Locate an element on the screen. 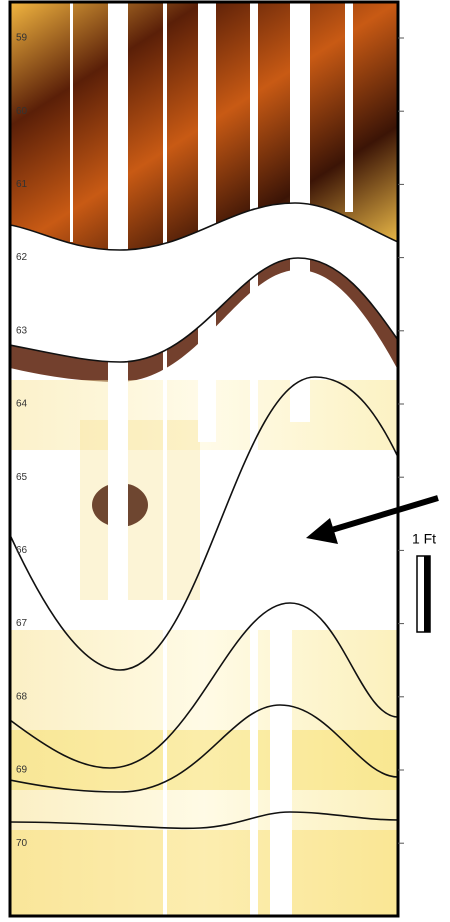 The width and height of the screenshot is (450, 922). depth-label: 69 is located at coordinates (22, 770).